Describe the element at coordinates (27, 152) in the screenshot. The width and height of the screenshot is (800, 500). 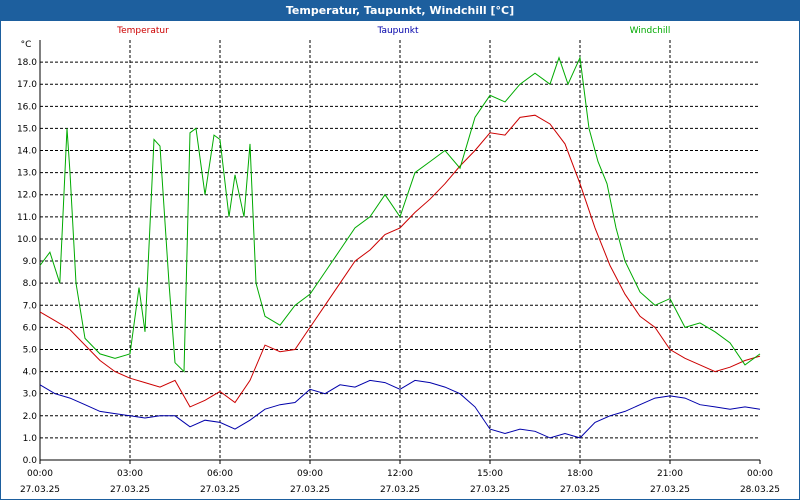
I see `y-tick-label: 14.0` at that location.